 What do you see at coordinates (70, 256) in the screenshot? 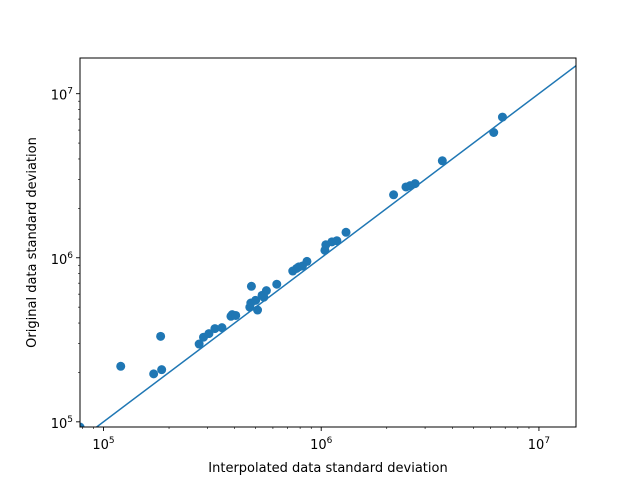
I see `y-tick-label-exponent: 6` at bounding box center [70, 256].